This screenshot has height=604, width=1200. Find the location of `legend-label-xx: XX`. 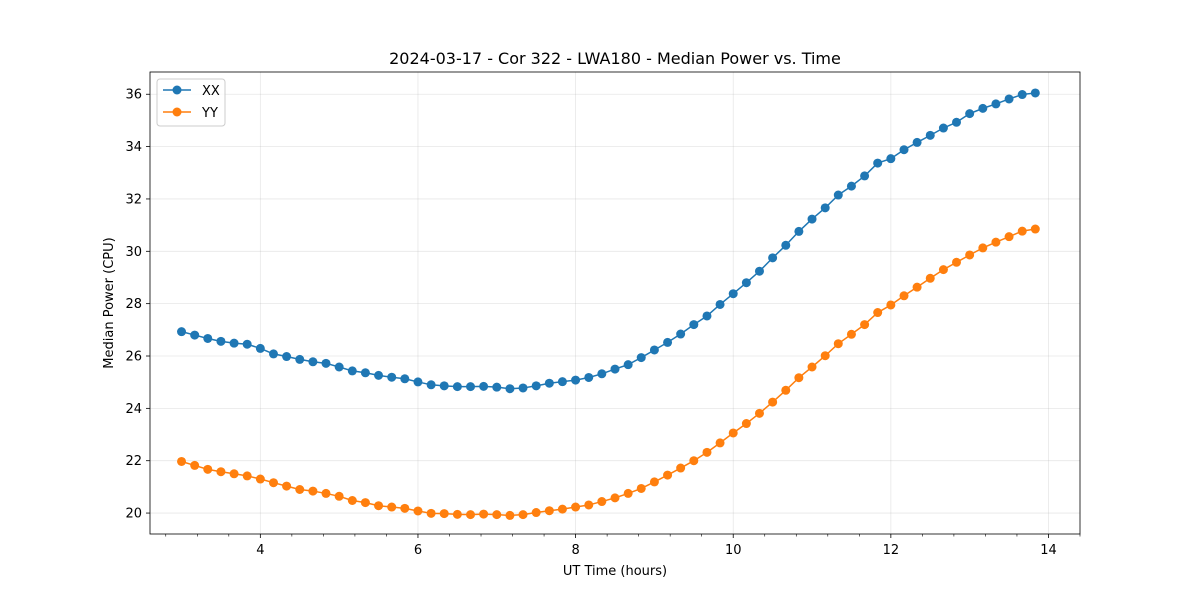

legend-label-xx: XX is located at coordinates (211, 91).